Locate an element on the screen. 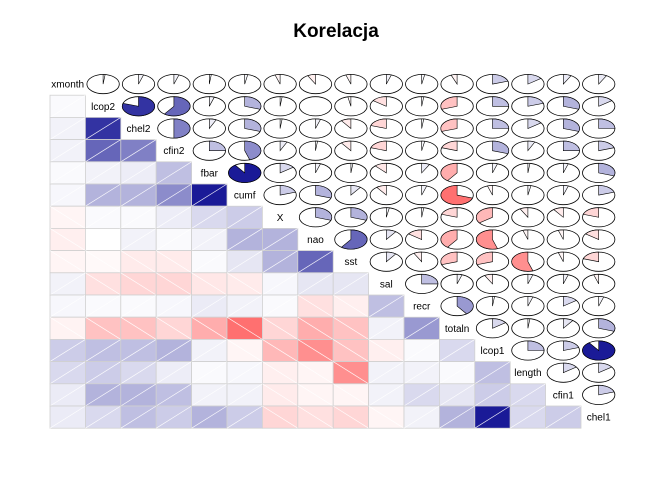 This screenshot has height=480, width=672. variable-label-sst: sst is located at coordinates (351, 262).